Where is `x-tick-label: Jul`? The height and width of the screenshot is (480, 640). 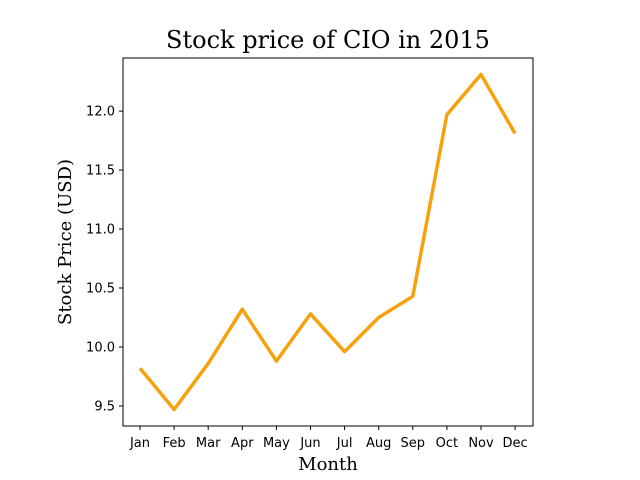 x-tick-label: Jul is located at coordinates (344, 443).